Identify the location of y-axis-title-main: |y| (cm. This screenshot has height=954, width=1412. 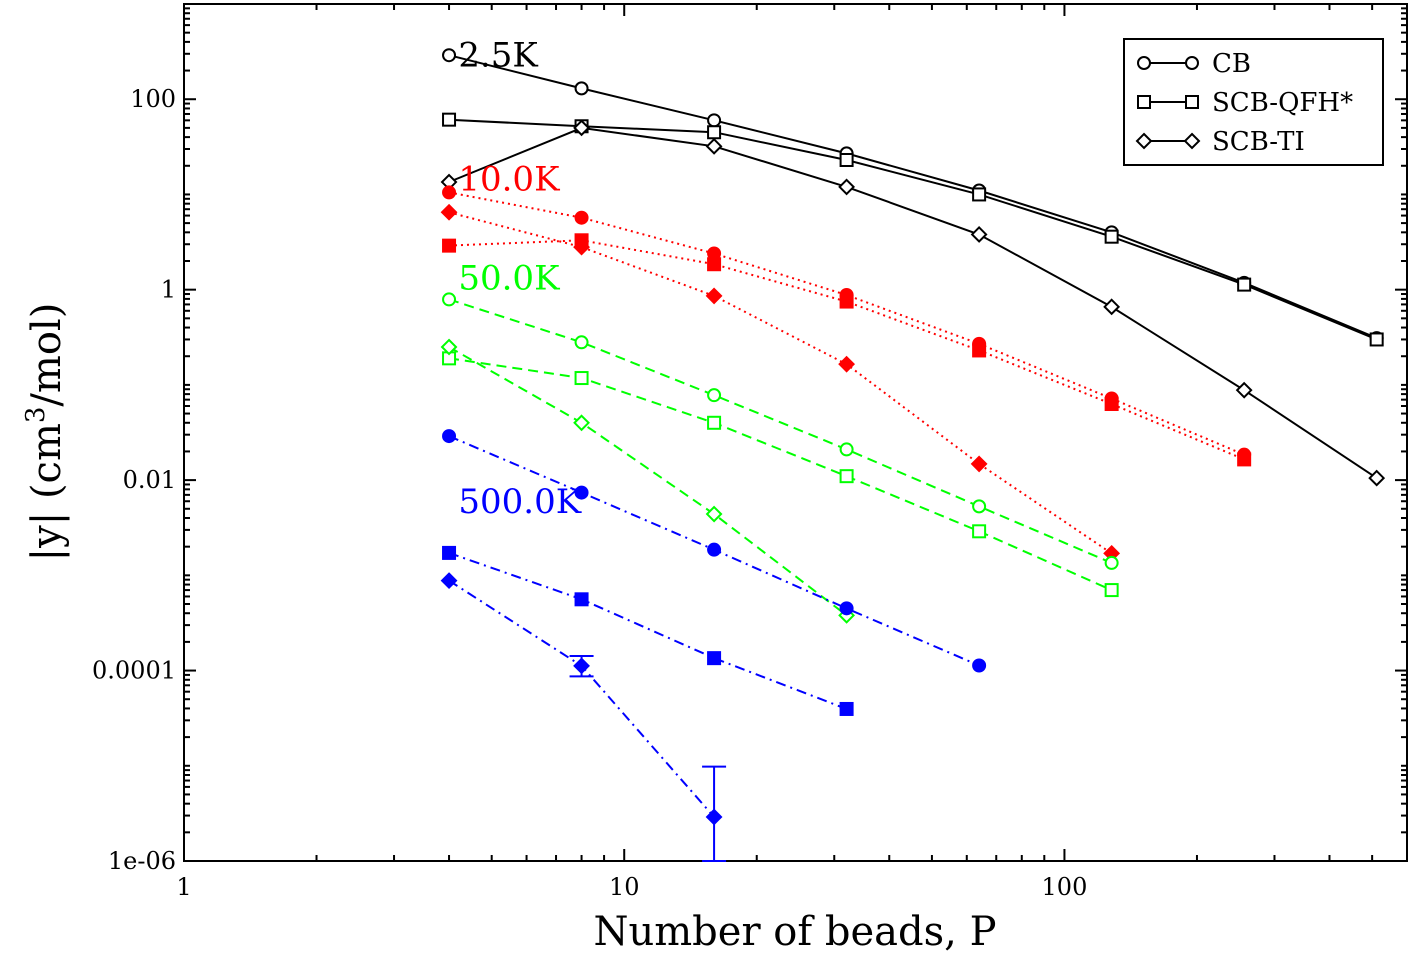
(47, 492).